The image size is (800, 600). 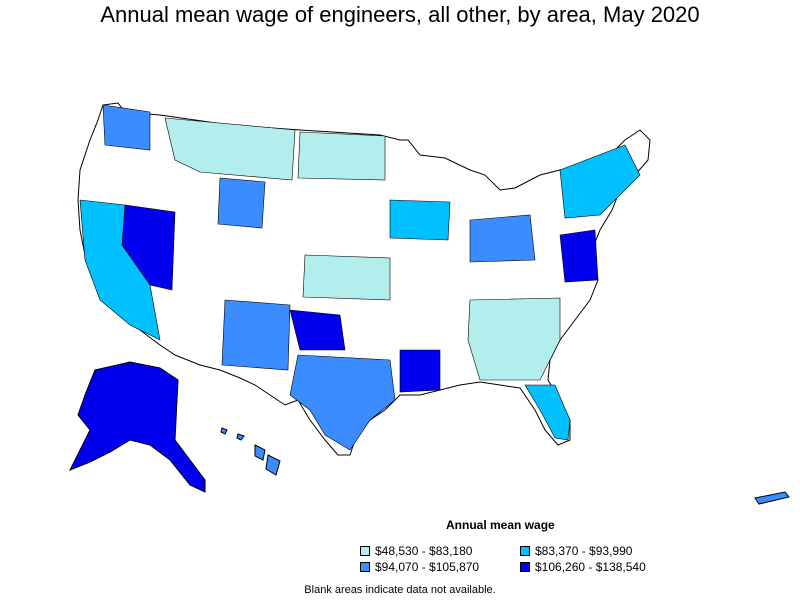 What do you see at coordinates (126, 127) in the screenshot?
I see `region-washington` at bounding box center [126, 127].